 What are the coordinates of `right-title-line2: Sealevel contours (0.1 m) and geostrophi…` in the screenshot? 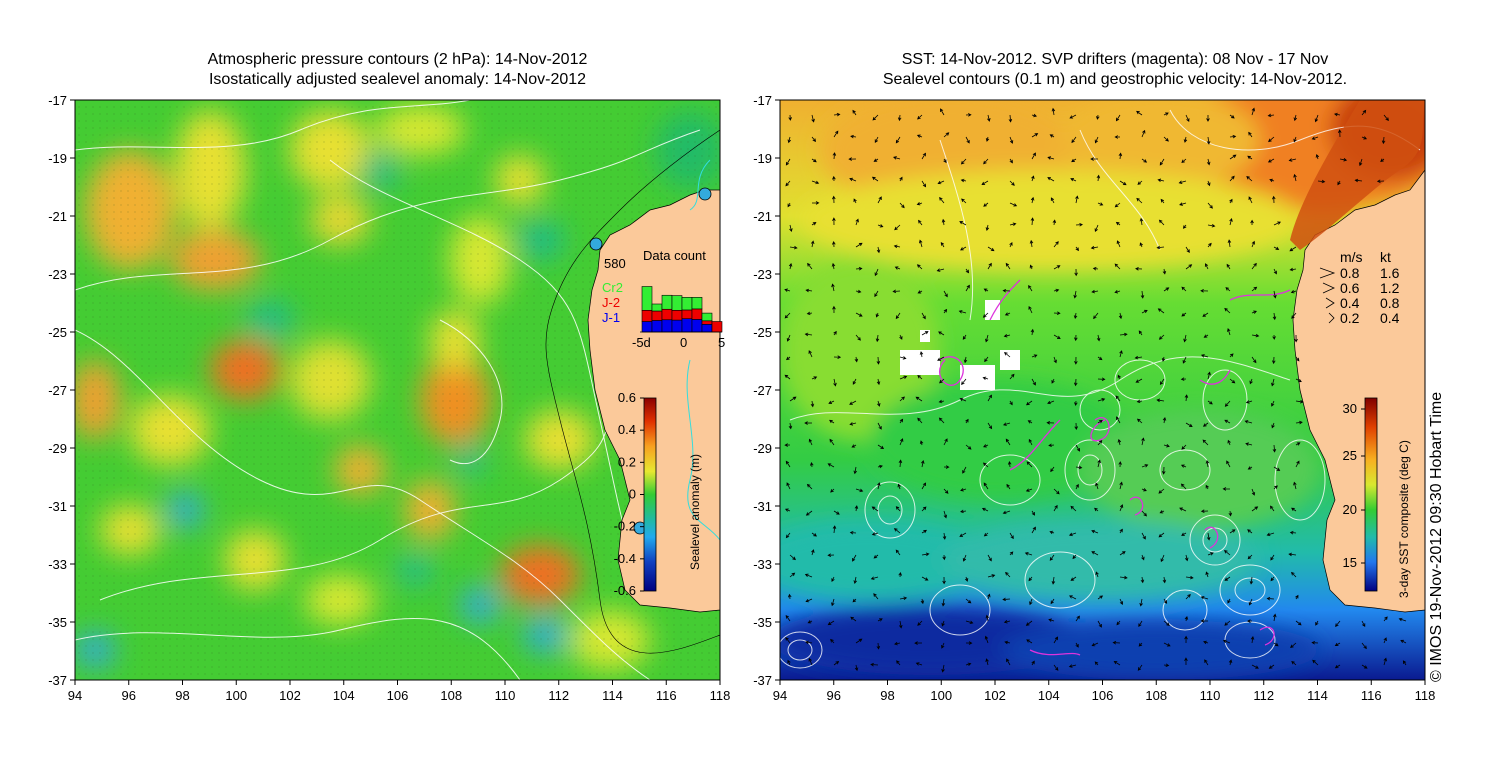 It's located at (1115, 79).